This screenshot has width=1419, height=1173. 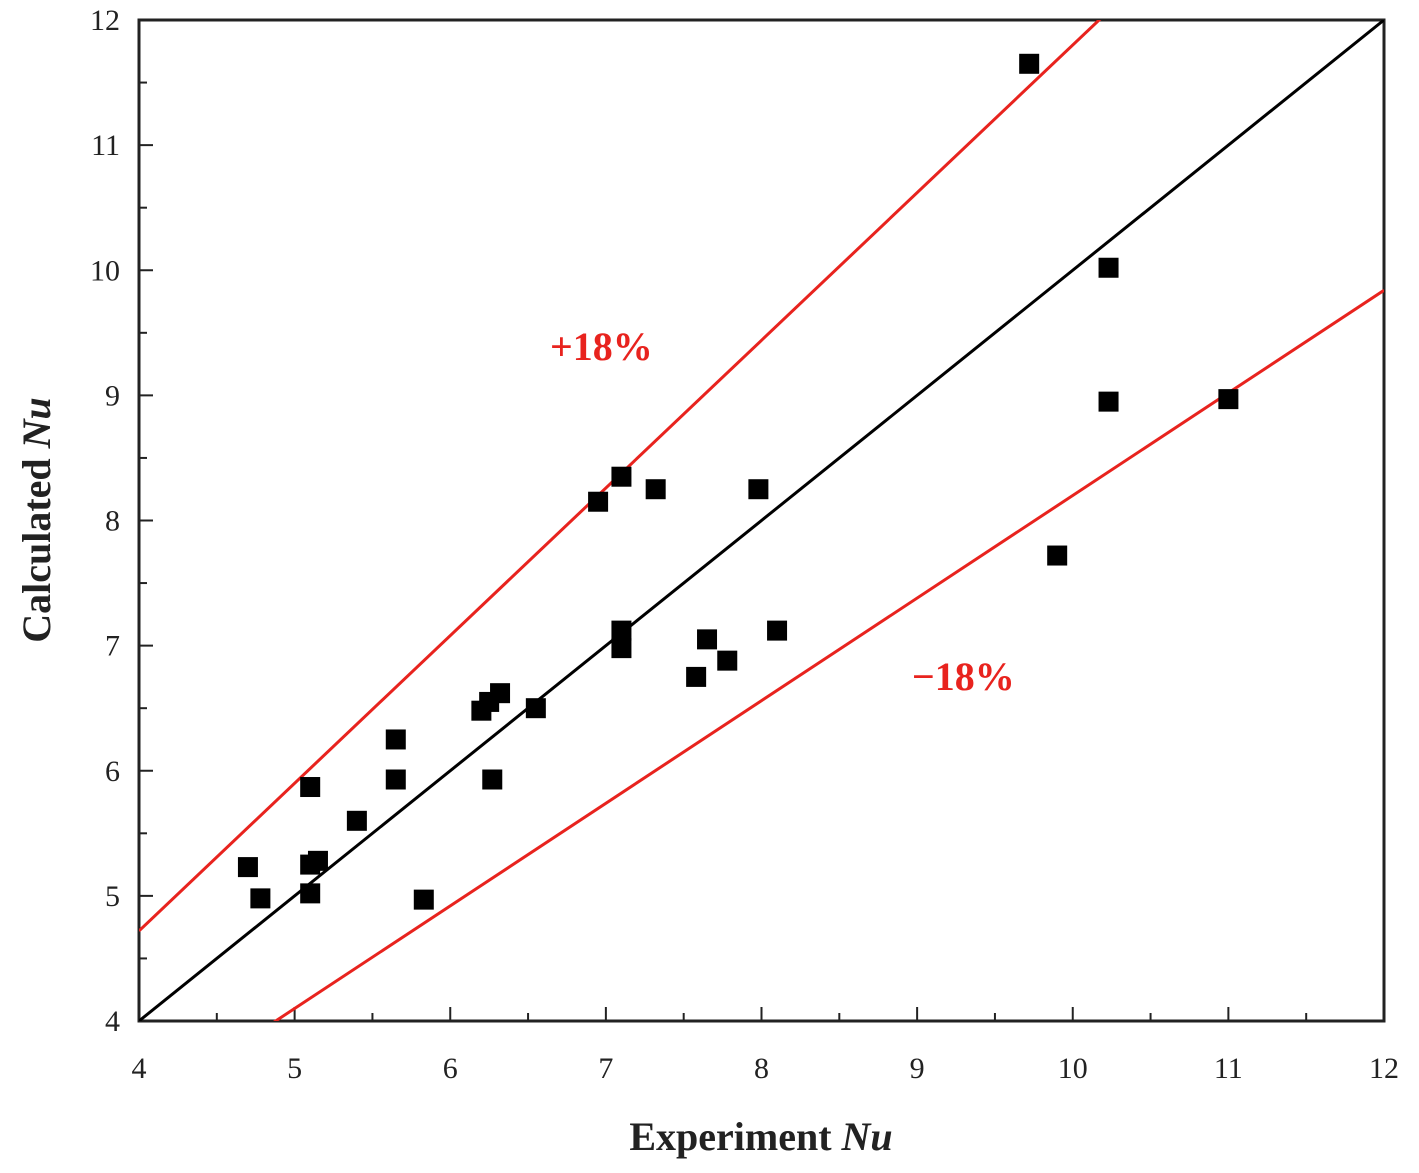 What do you see at coordinates (105, 20) in the screenshot?
I see `y-tick-label: 12` at bounding box center [105, 20].